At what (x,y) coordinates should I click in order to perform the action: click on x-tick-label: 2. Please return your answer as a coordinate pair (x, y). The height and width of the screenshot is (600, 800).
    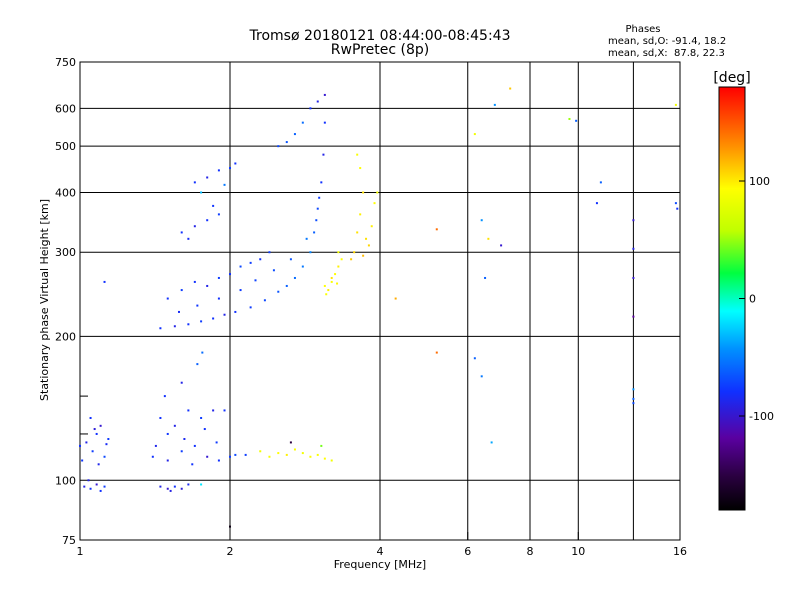
    Looking at the image, I should click on (230, 551).